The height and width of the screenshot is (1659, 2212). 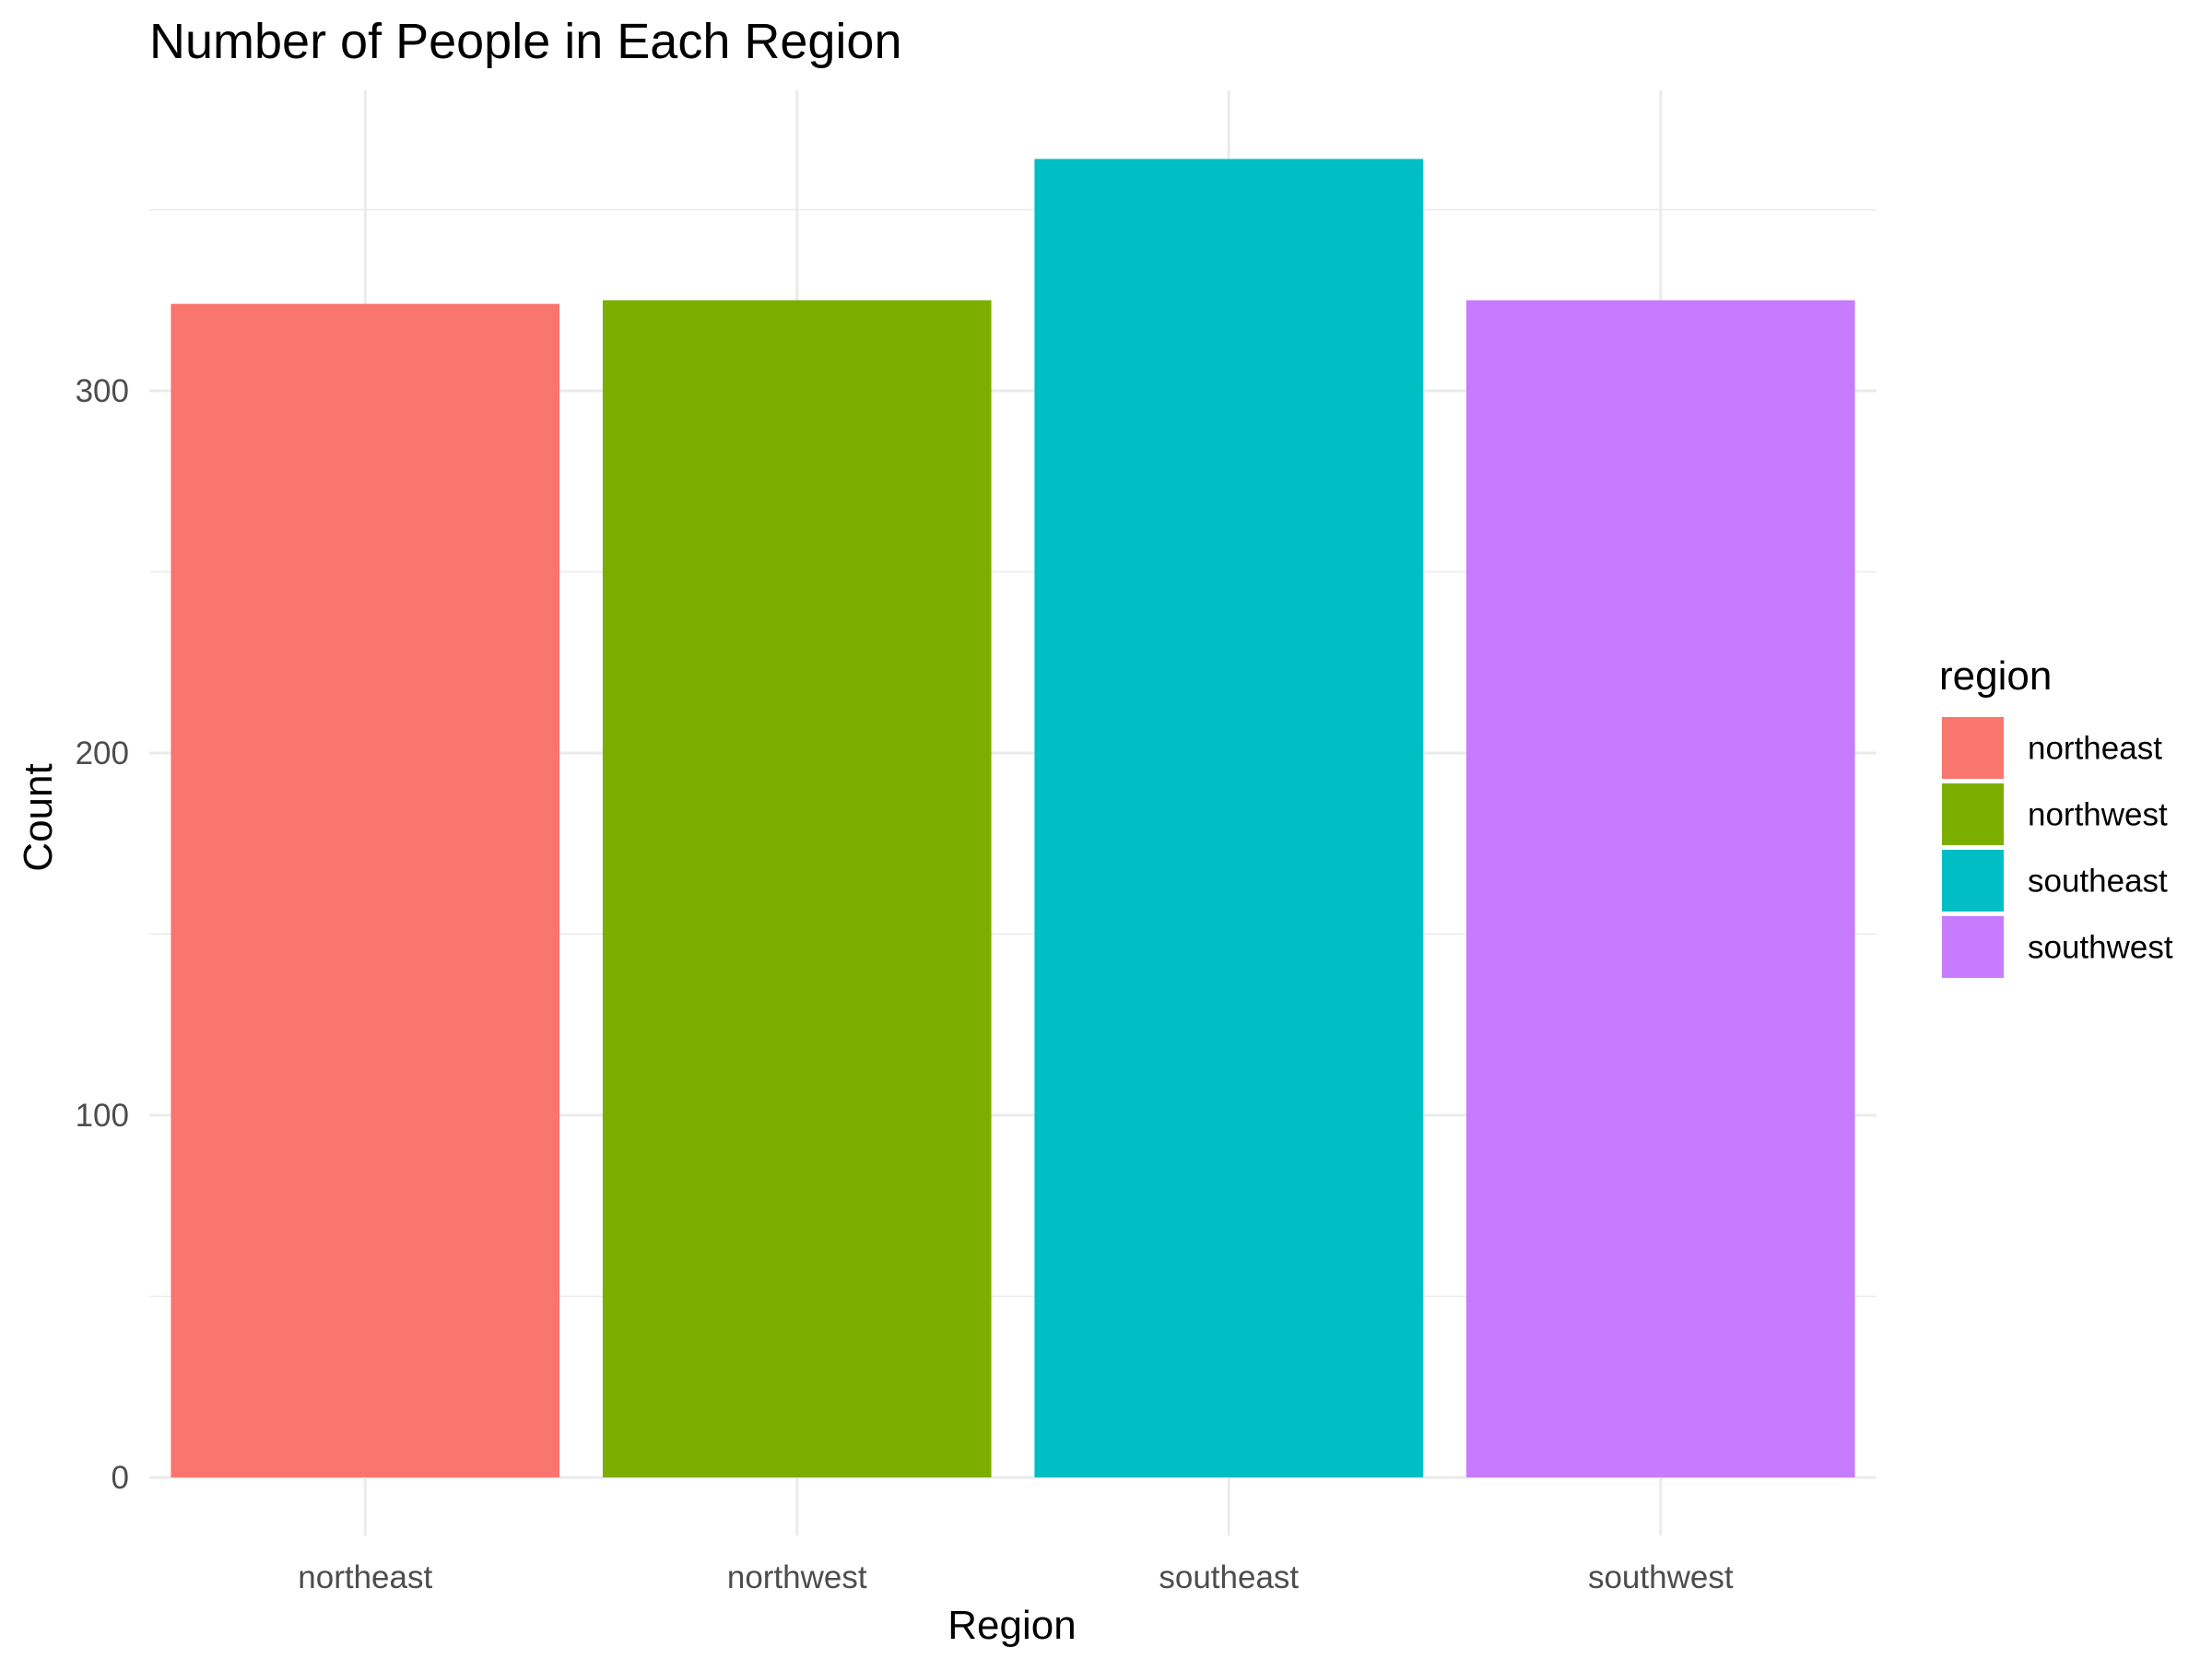 What do you see at coordinates (38, 817) in the screenshot?
I see `y-axis-title: Count` at bounding box center [38, 817].